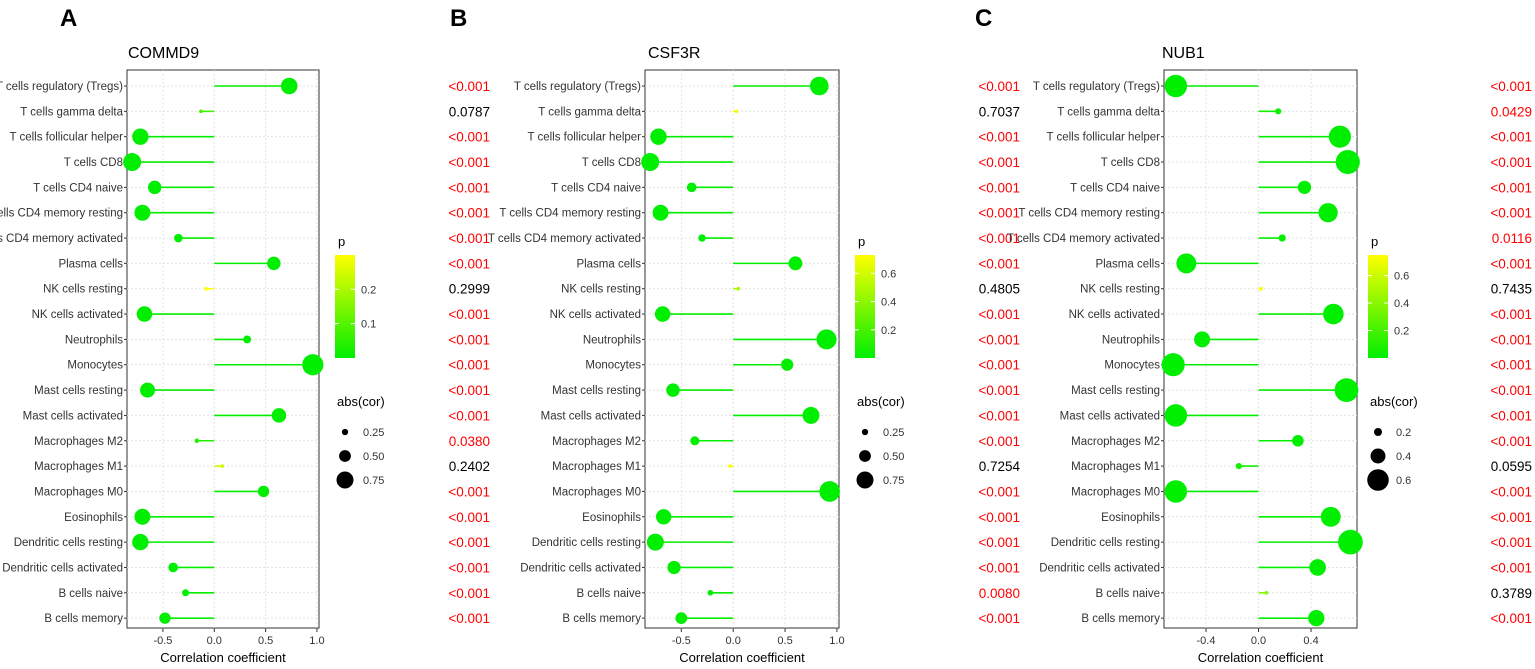 The image size is (1535, 669). What do you see at coordinates (589, 112) in the screenshot?
I see `category-label: T cells gamma delta` at bounding box center [589, 112].